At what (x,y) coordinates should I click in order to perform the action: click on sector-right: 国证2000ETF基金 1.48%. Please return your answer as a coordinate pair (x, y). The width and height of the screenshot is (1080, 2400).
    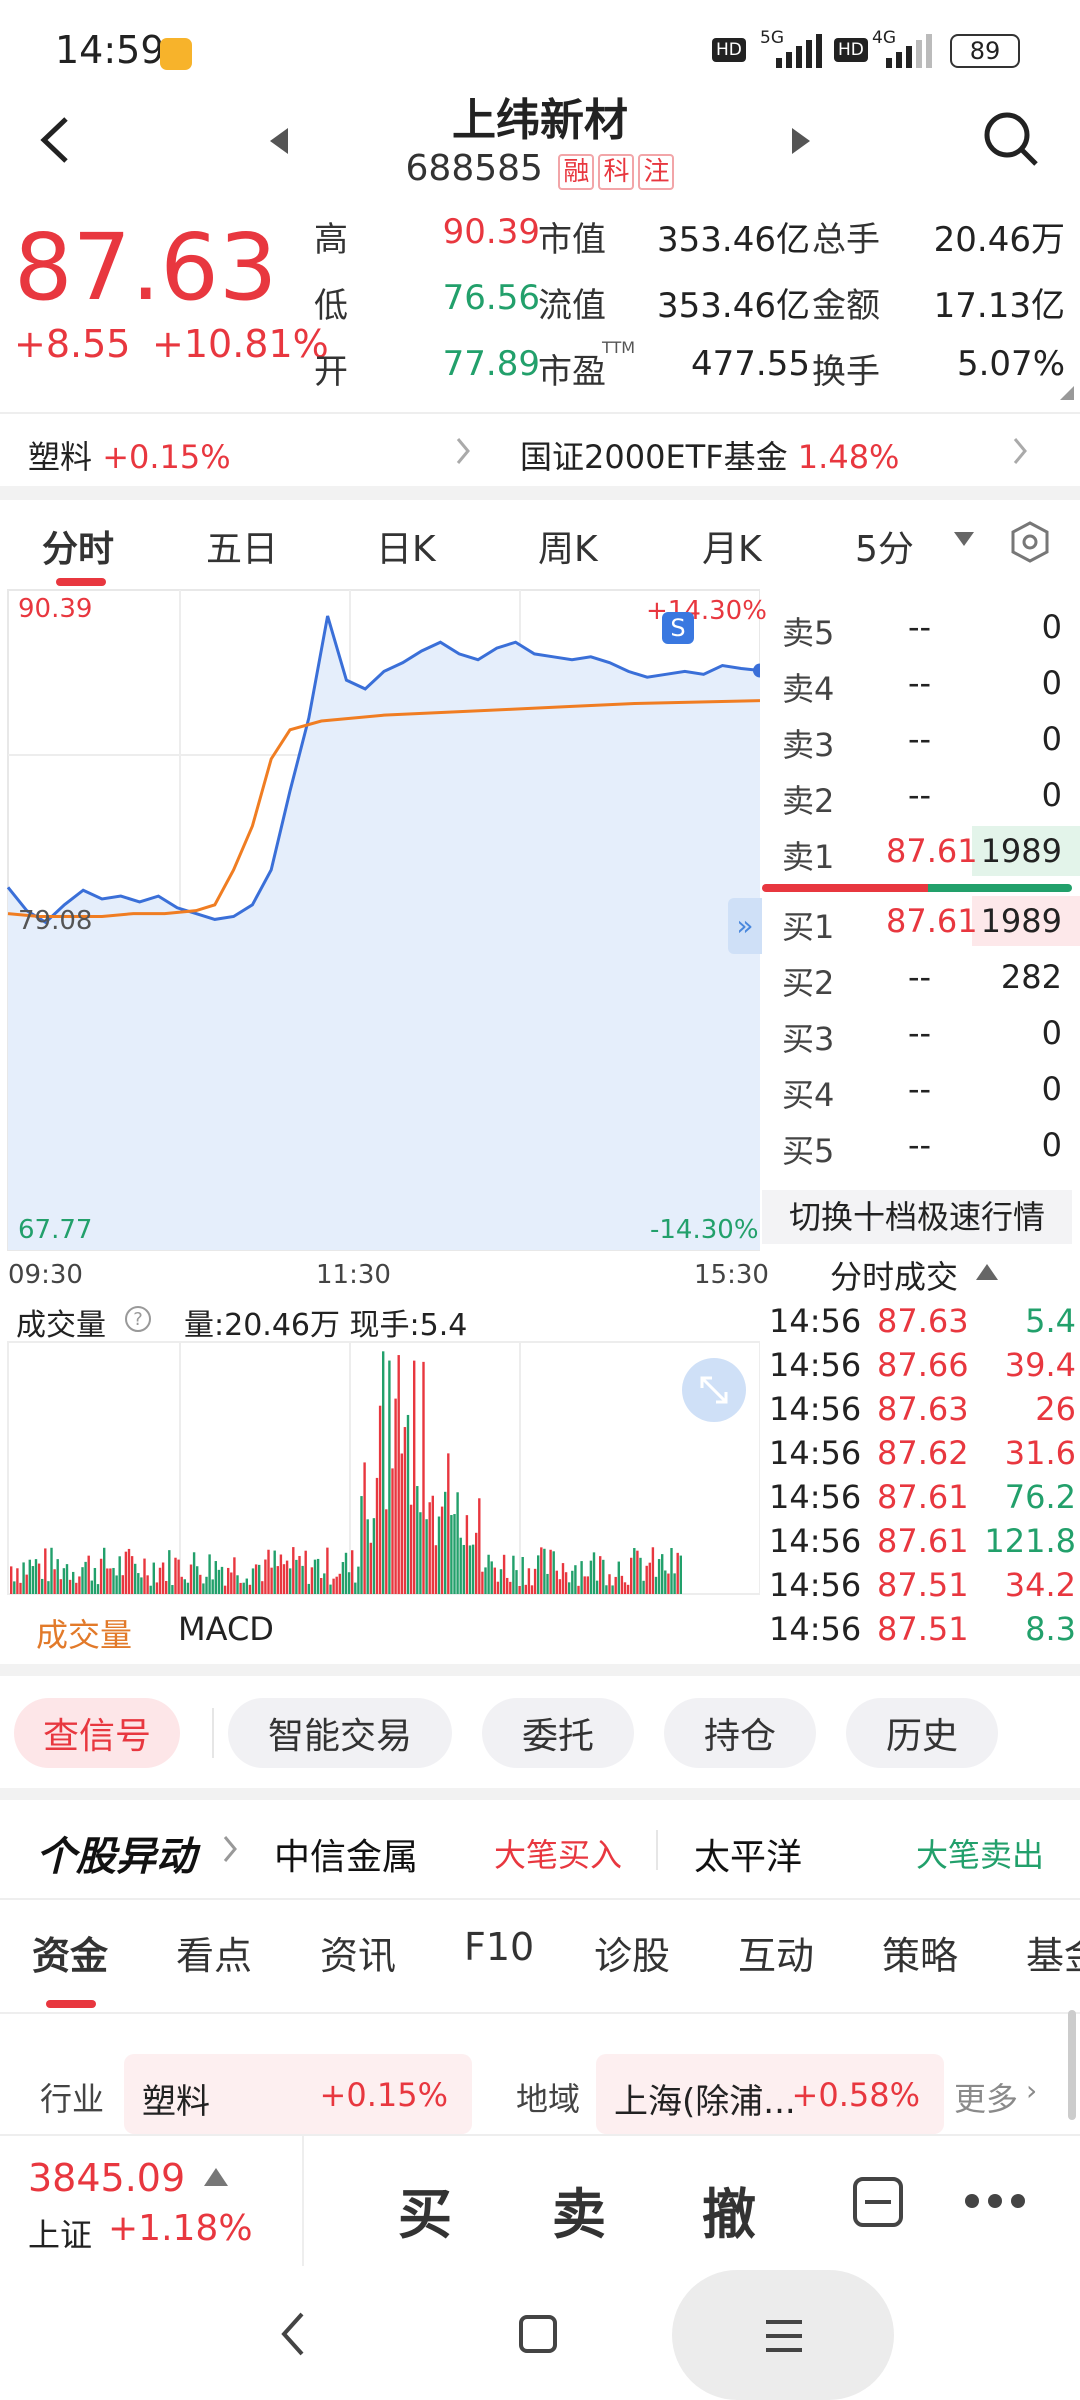
    Looking at the image, I should click on (709, 455).